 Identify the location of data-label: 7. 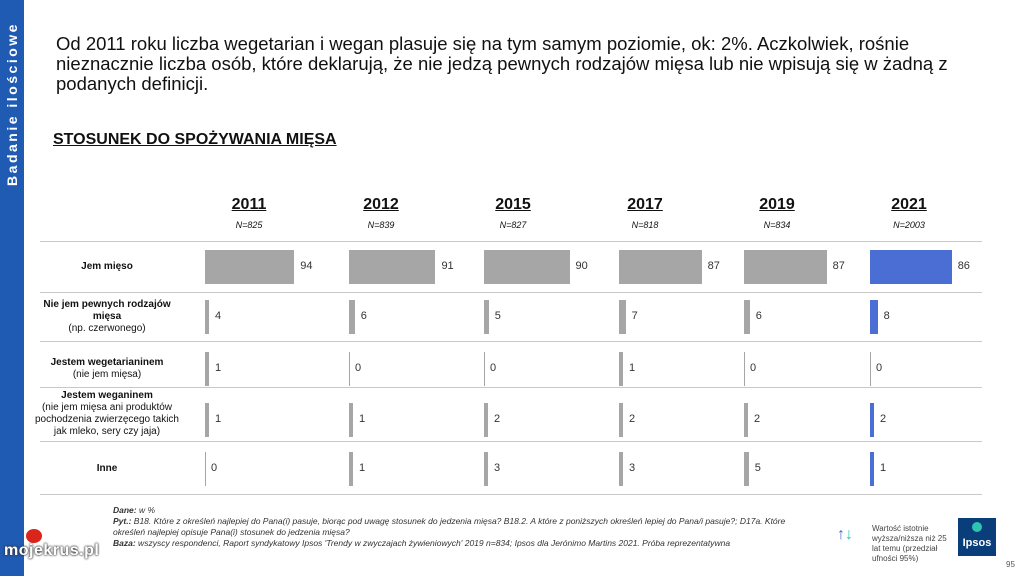
(634, 316).